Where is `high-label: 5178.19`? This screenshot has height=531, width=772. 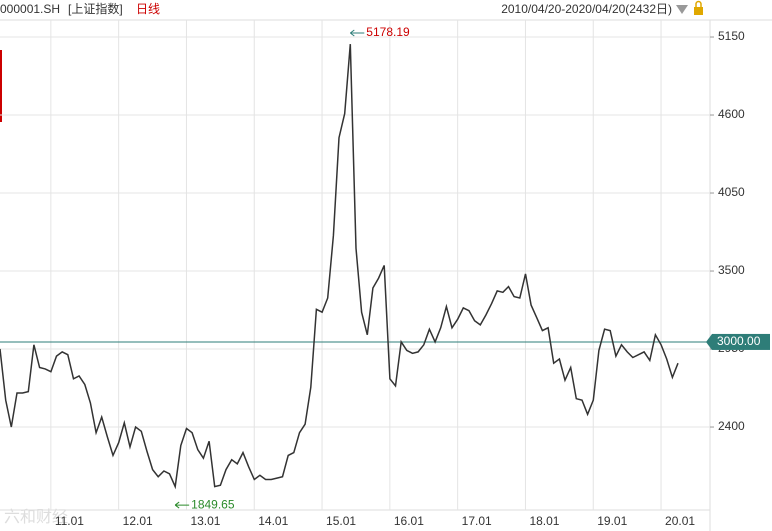
high-label: 5178.19 is located at coordinates (388, 32).